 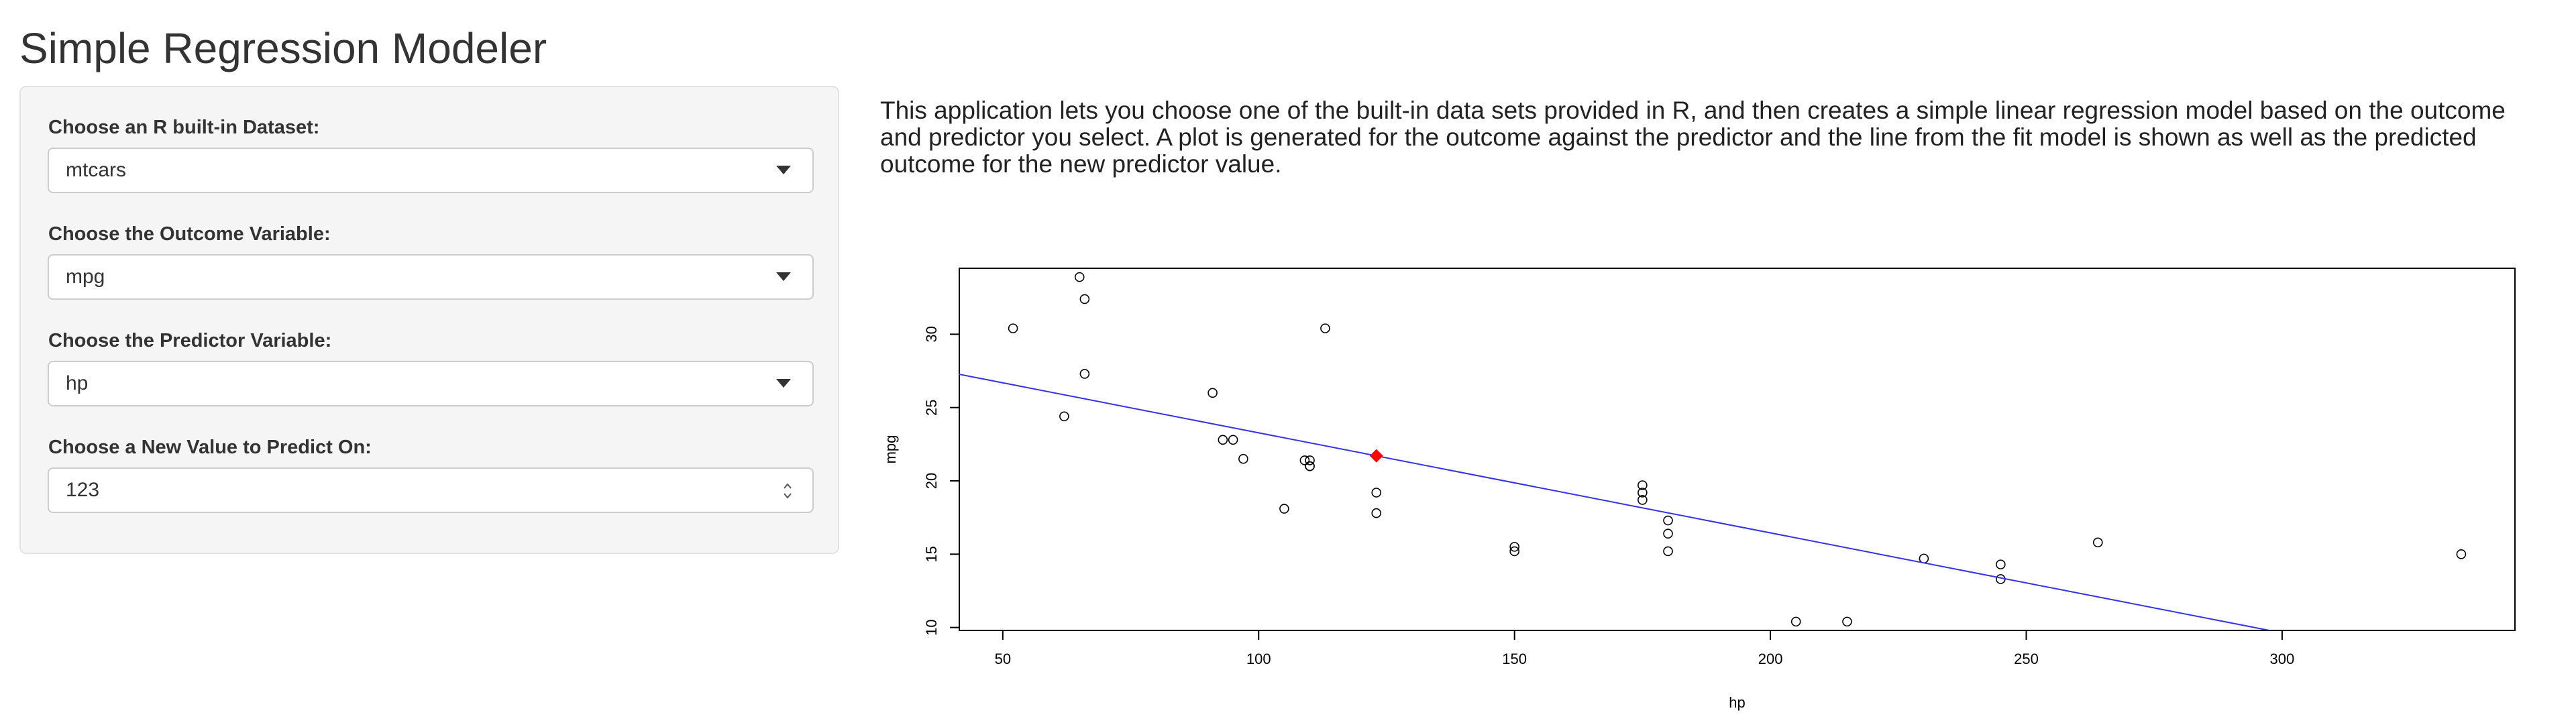 I want to click on outcome-label: Choose the Outcome Variable:, so click(x=189, y=234).